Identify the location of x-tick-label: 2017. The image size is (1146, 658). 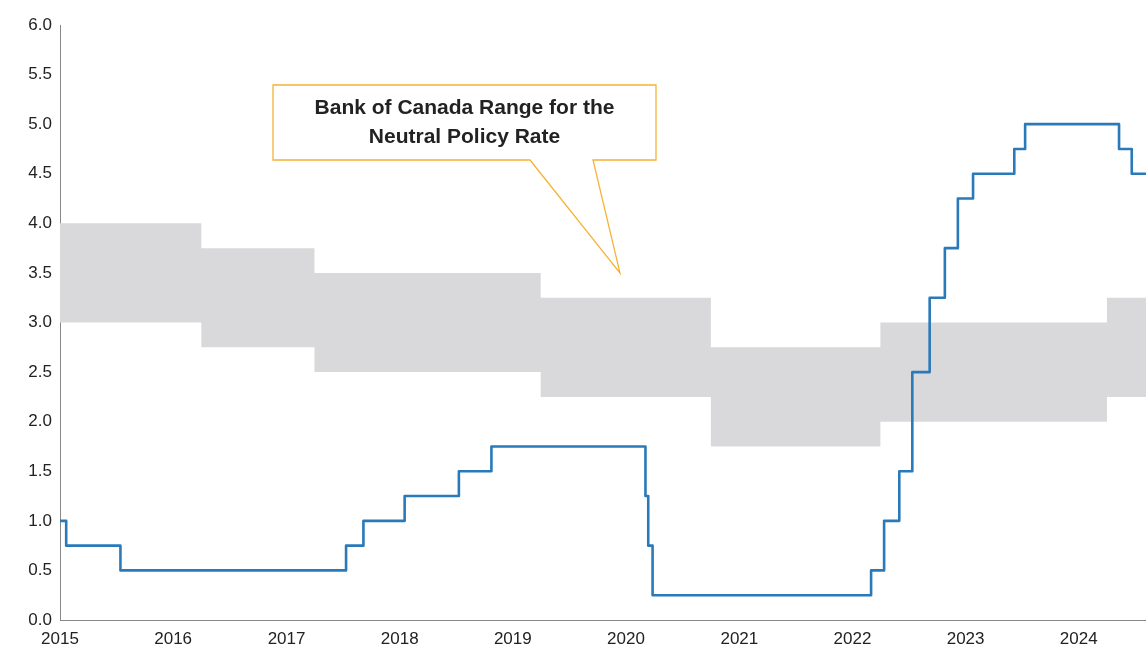
(286, 638).